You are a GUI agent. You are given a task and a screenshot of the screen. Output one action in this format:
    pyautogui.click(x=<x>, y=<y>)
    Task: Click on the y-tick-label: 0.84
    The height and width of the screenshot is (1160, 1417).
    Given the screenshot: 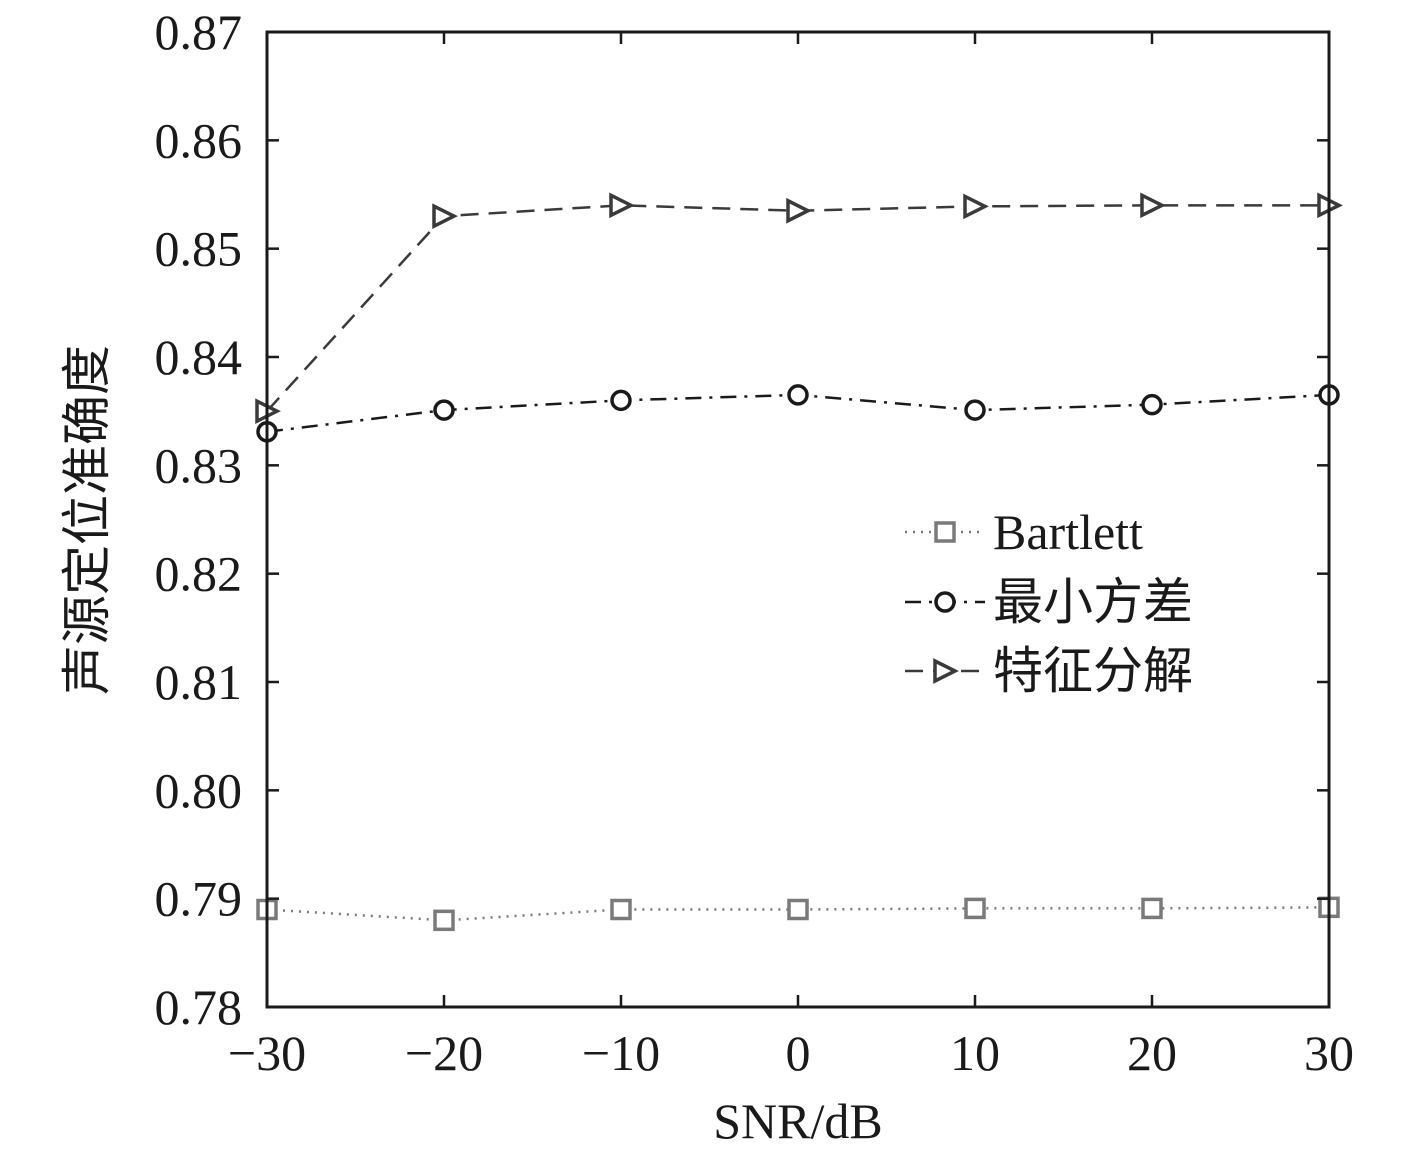 What is the action you would take?
    pyautogui.click(x=199, y=357)
    